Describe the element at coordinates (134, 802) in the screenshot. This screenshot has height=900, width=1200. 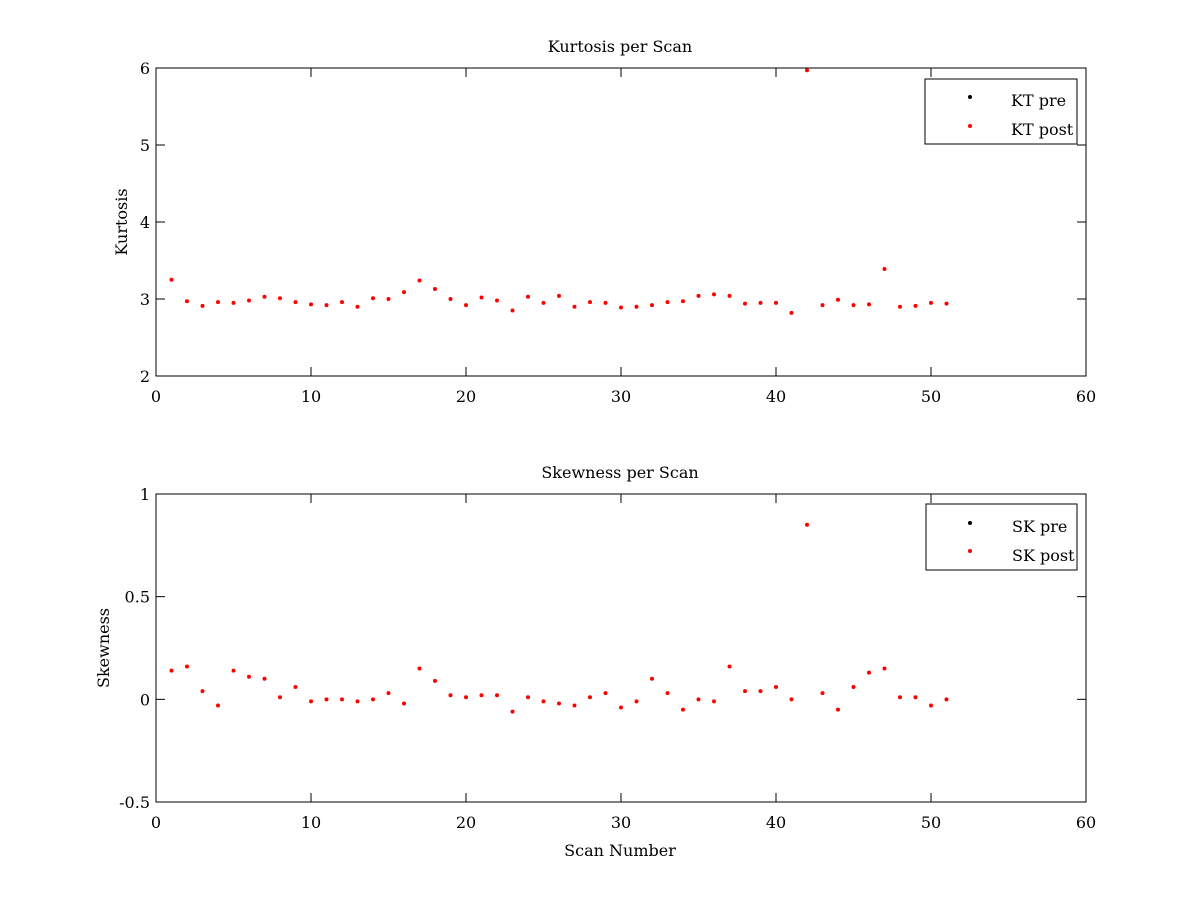
I see `skewness-ytick-label: -0.5` at that location.